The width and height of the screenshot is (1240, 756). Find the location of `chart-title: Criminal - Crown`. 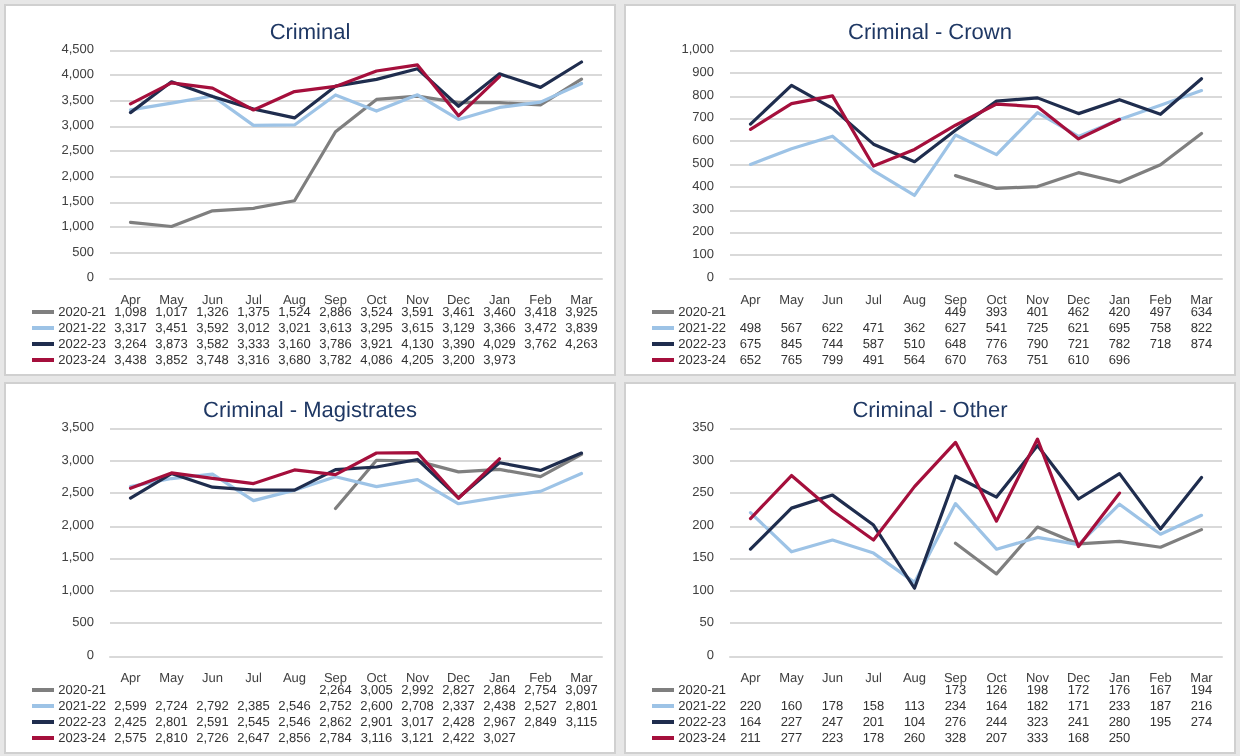

chart-title: Criminal - Crown is located at coordinates (930, 33).